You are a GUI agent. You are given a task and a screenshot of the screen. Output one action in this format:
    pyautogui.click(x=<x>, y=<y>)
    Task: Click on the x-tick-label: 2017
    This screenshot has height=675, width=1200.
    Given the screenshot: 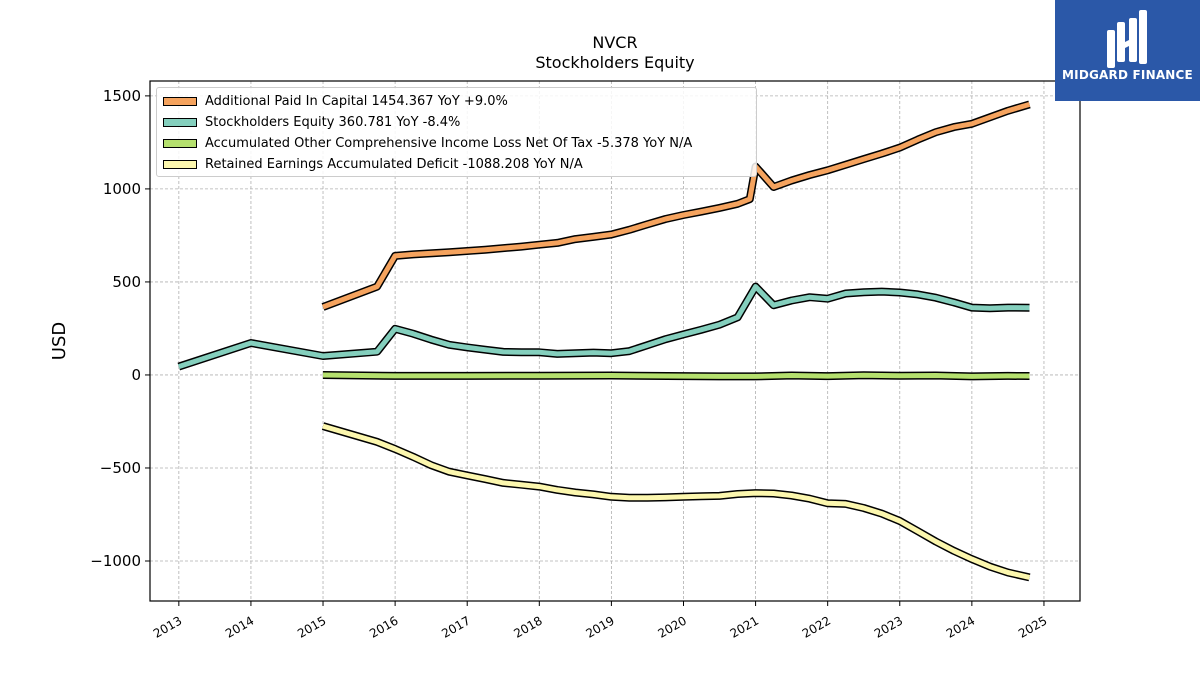 What is the action you would take?
    pyautogui.click(x=455, y=626)
    